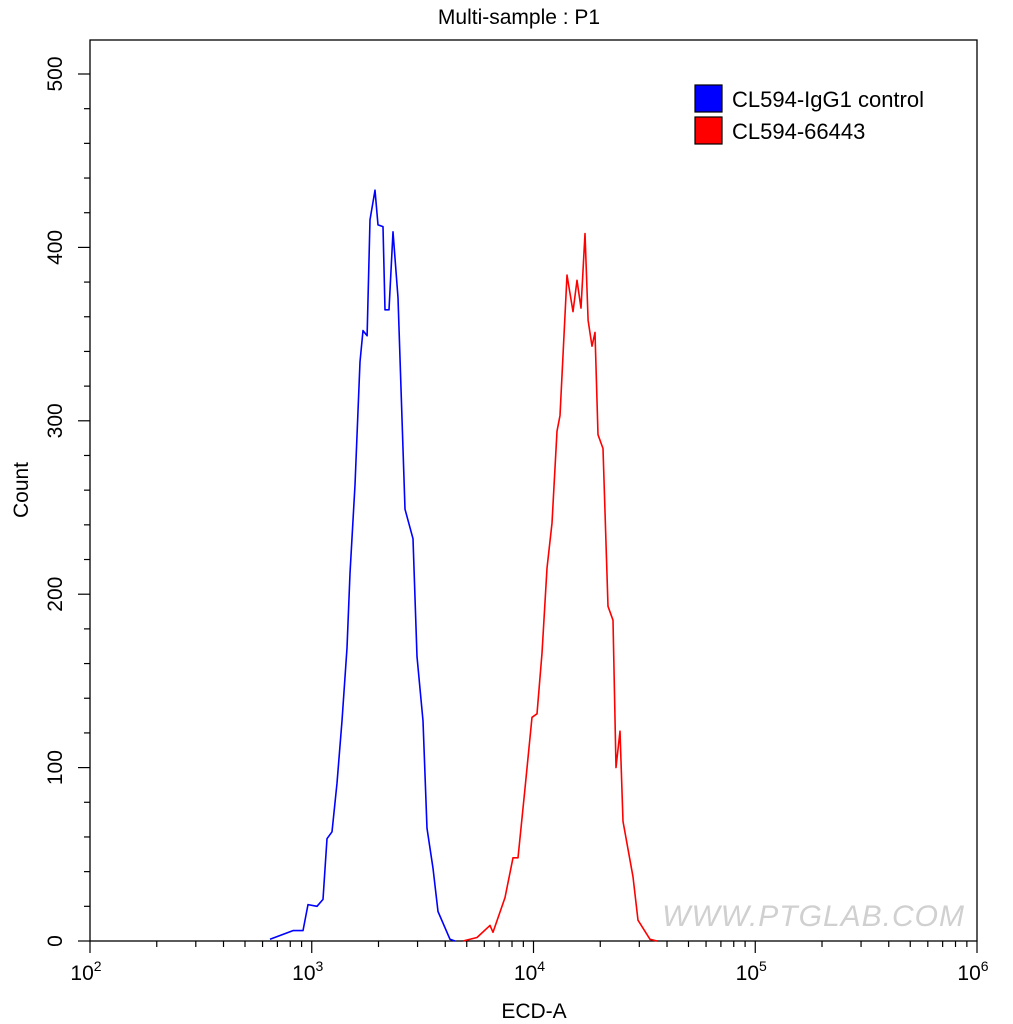 This screenshot has height=1024, width=1013. What do you see at coordinates (541, 966) in the screenshot?
I see `x-tick-exponent: 4` at bounding box center [541, 966].